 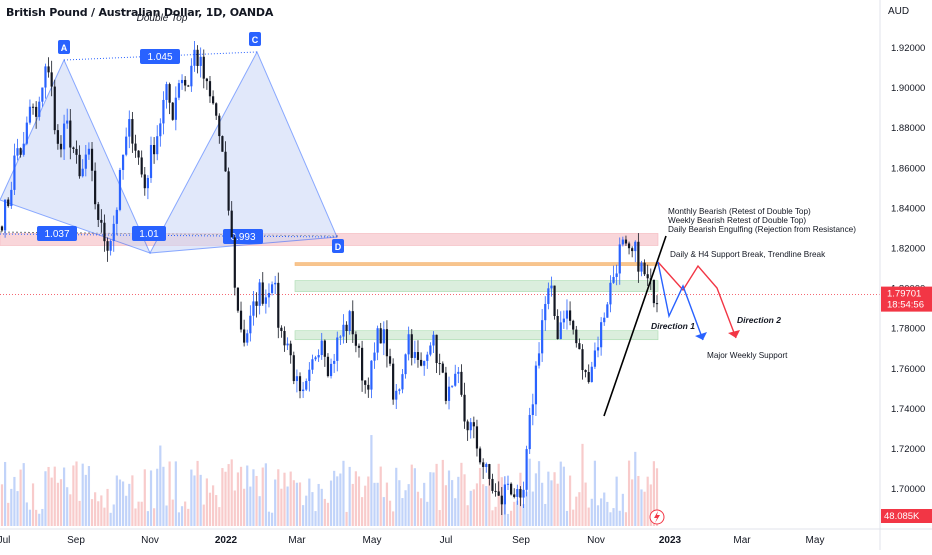 I want to click on direction-1-path, so click(x=680, y=301).